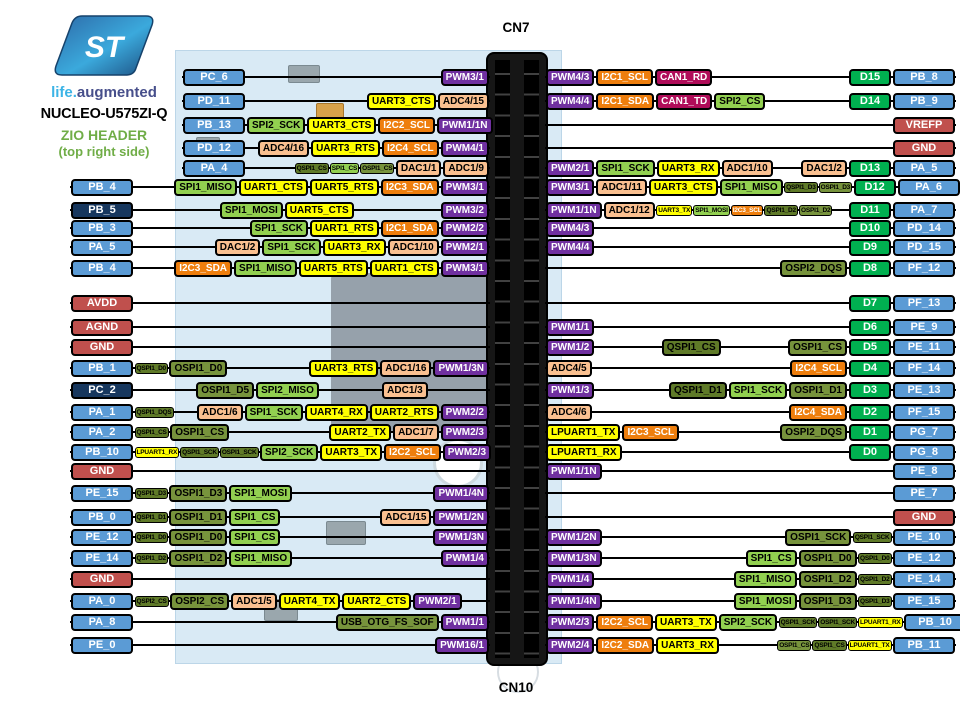  What do you see at coordinates (924, 210) in the screenshot?
I see `pin-label: PA_7` at bounding box center [924, 210].